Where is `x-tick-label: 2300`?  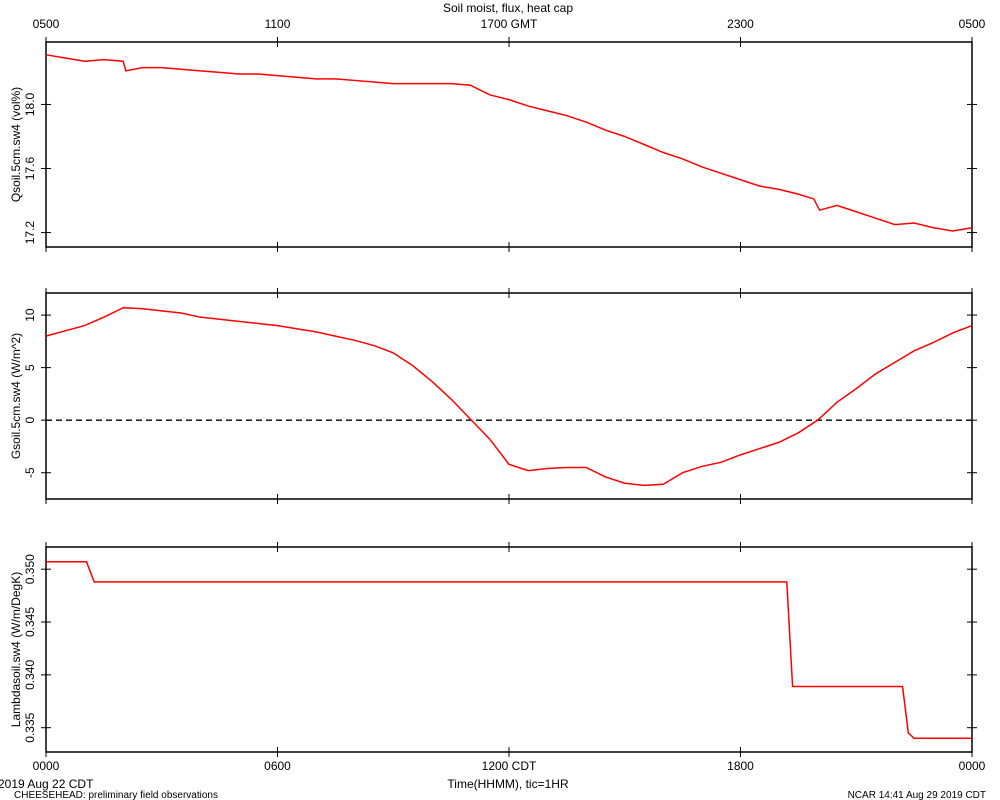 x-tick-label: 2300 is located at coordinates (740, 24).